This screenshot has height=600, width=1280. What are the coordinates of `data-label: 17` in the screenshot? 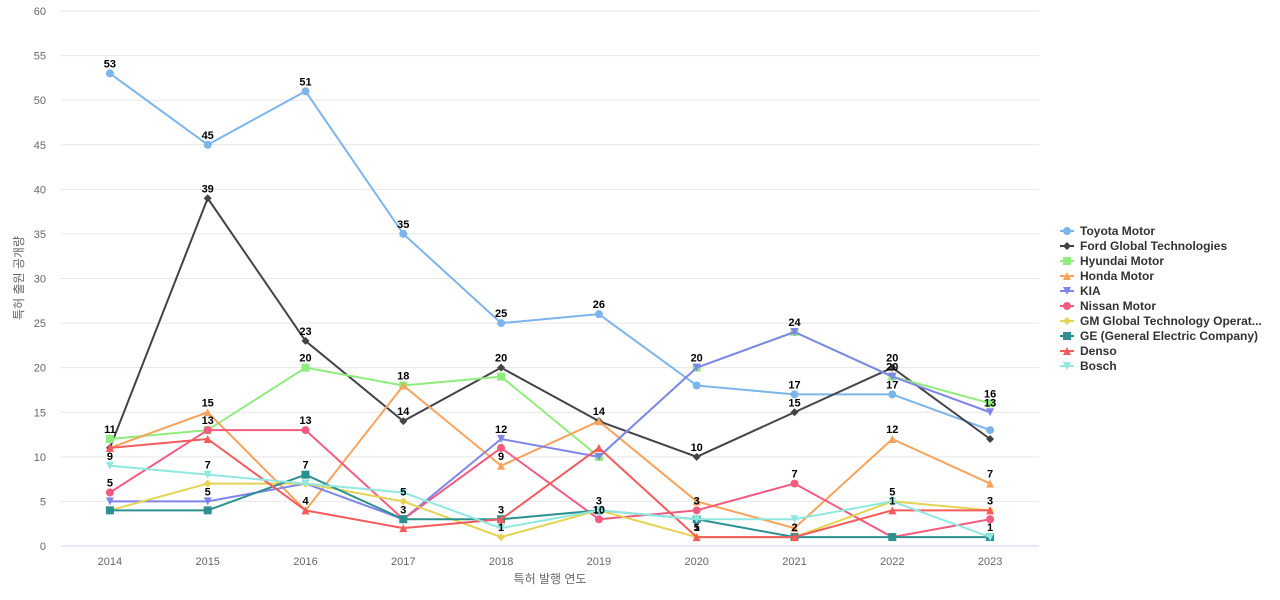 It's located at (794, 385).